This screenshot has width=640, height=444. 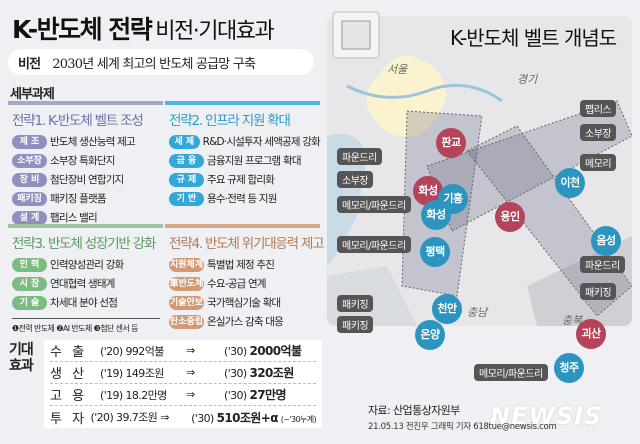 I want to click on label-foundry-right: 파운드리, so click(x=602, y=264).